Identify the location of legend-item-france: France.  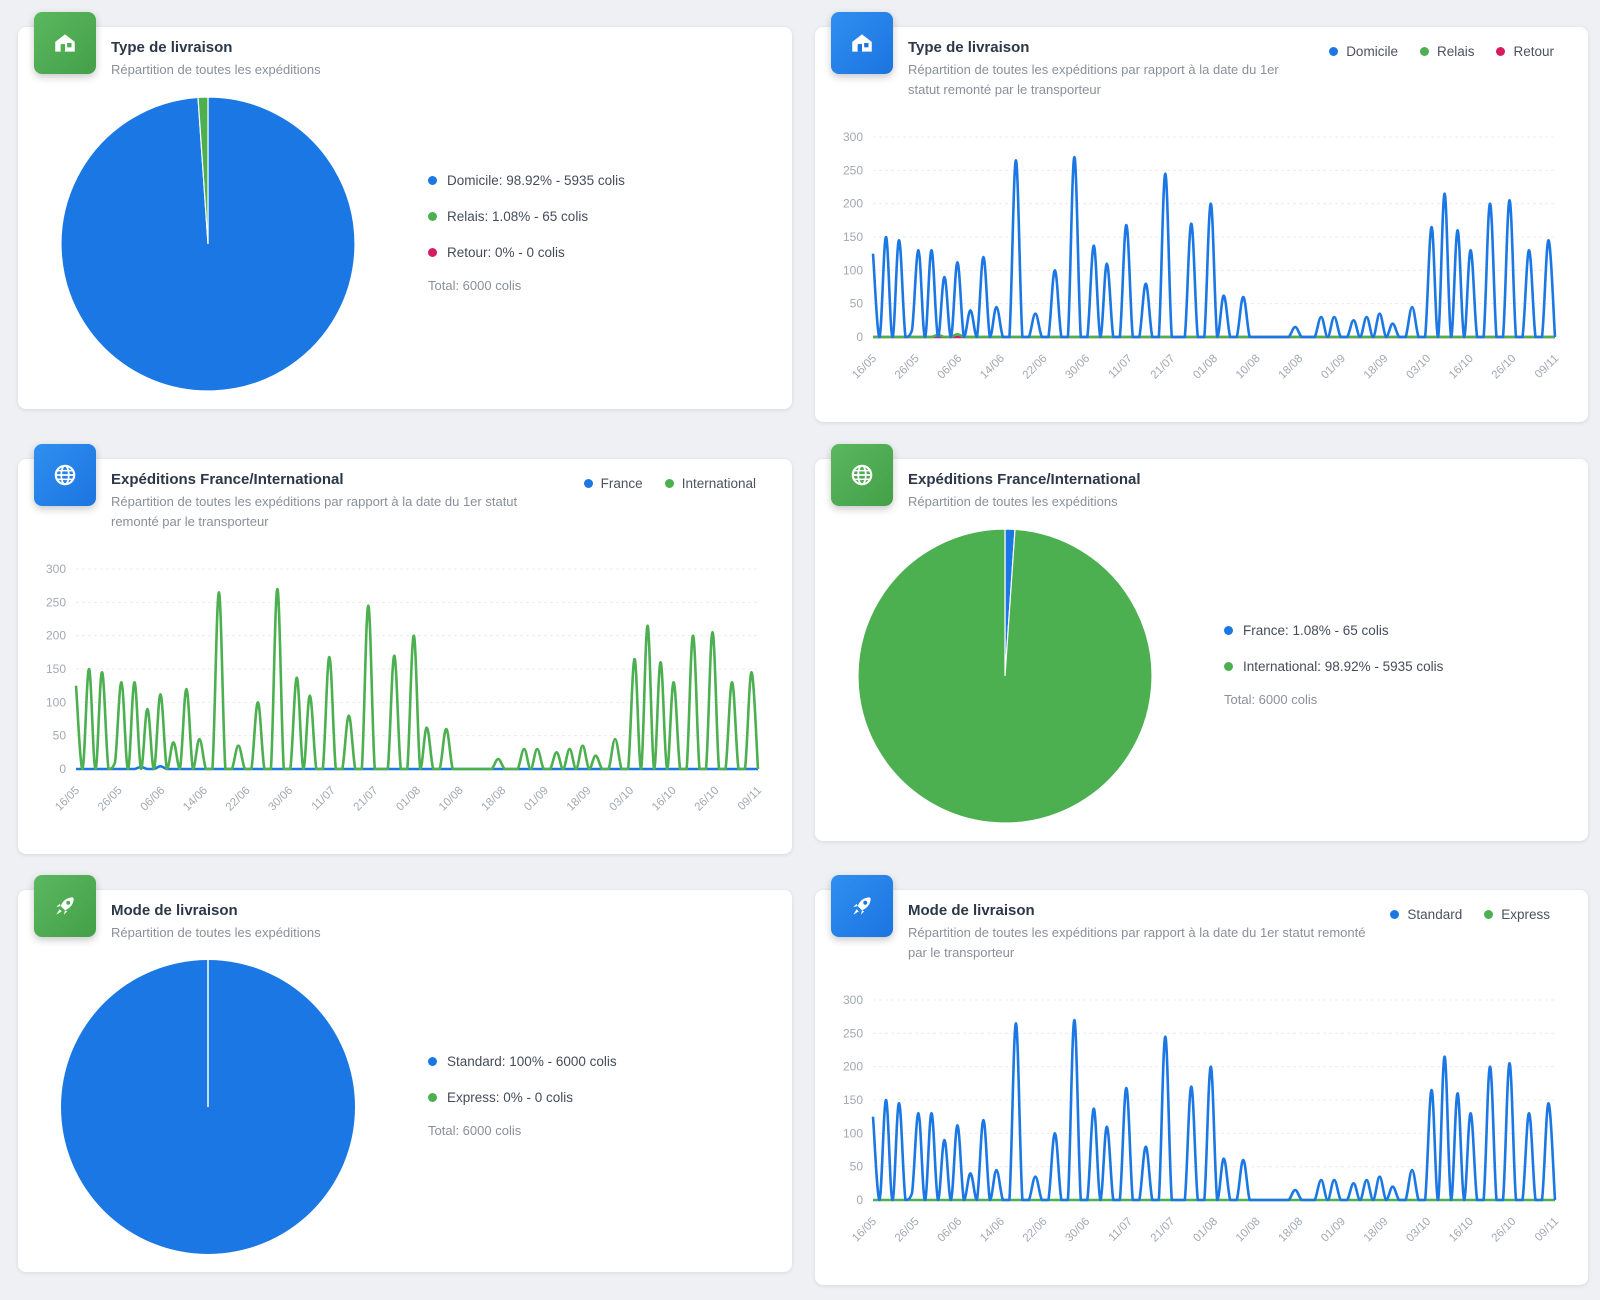
(613, 483).